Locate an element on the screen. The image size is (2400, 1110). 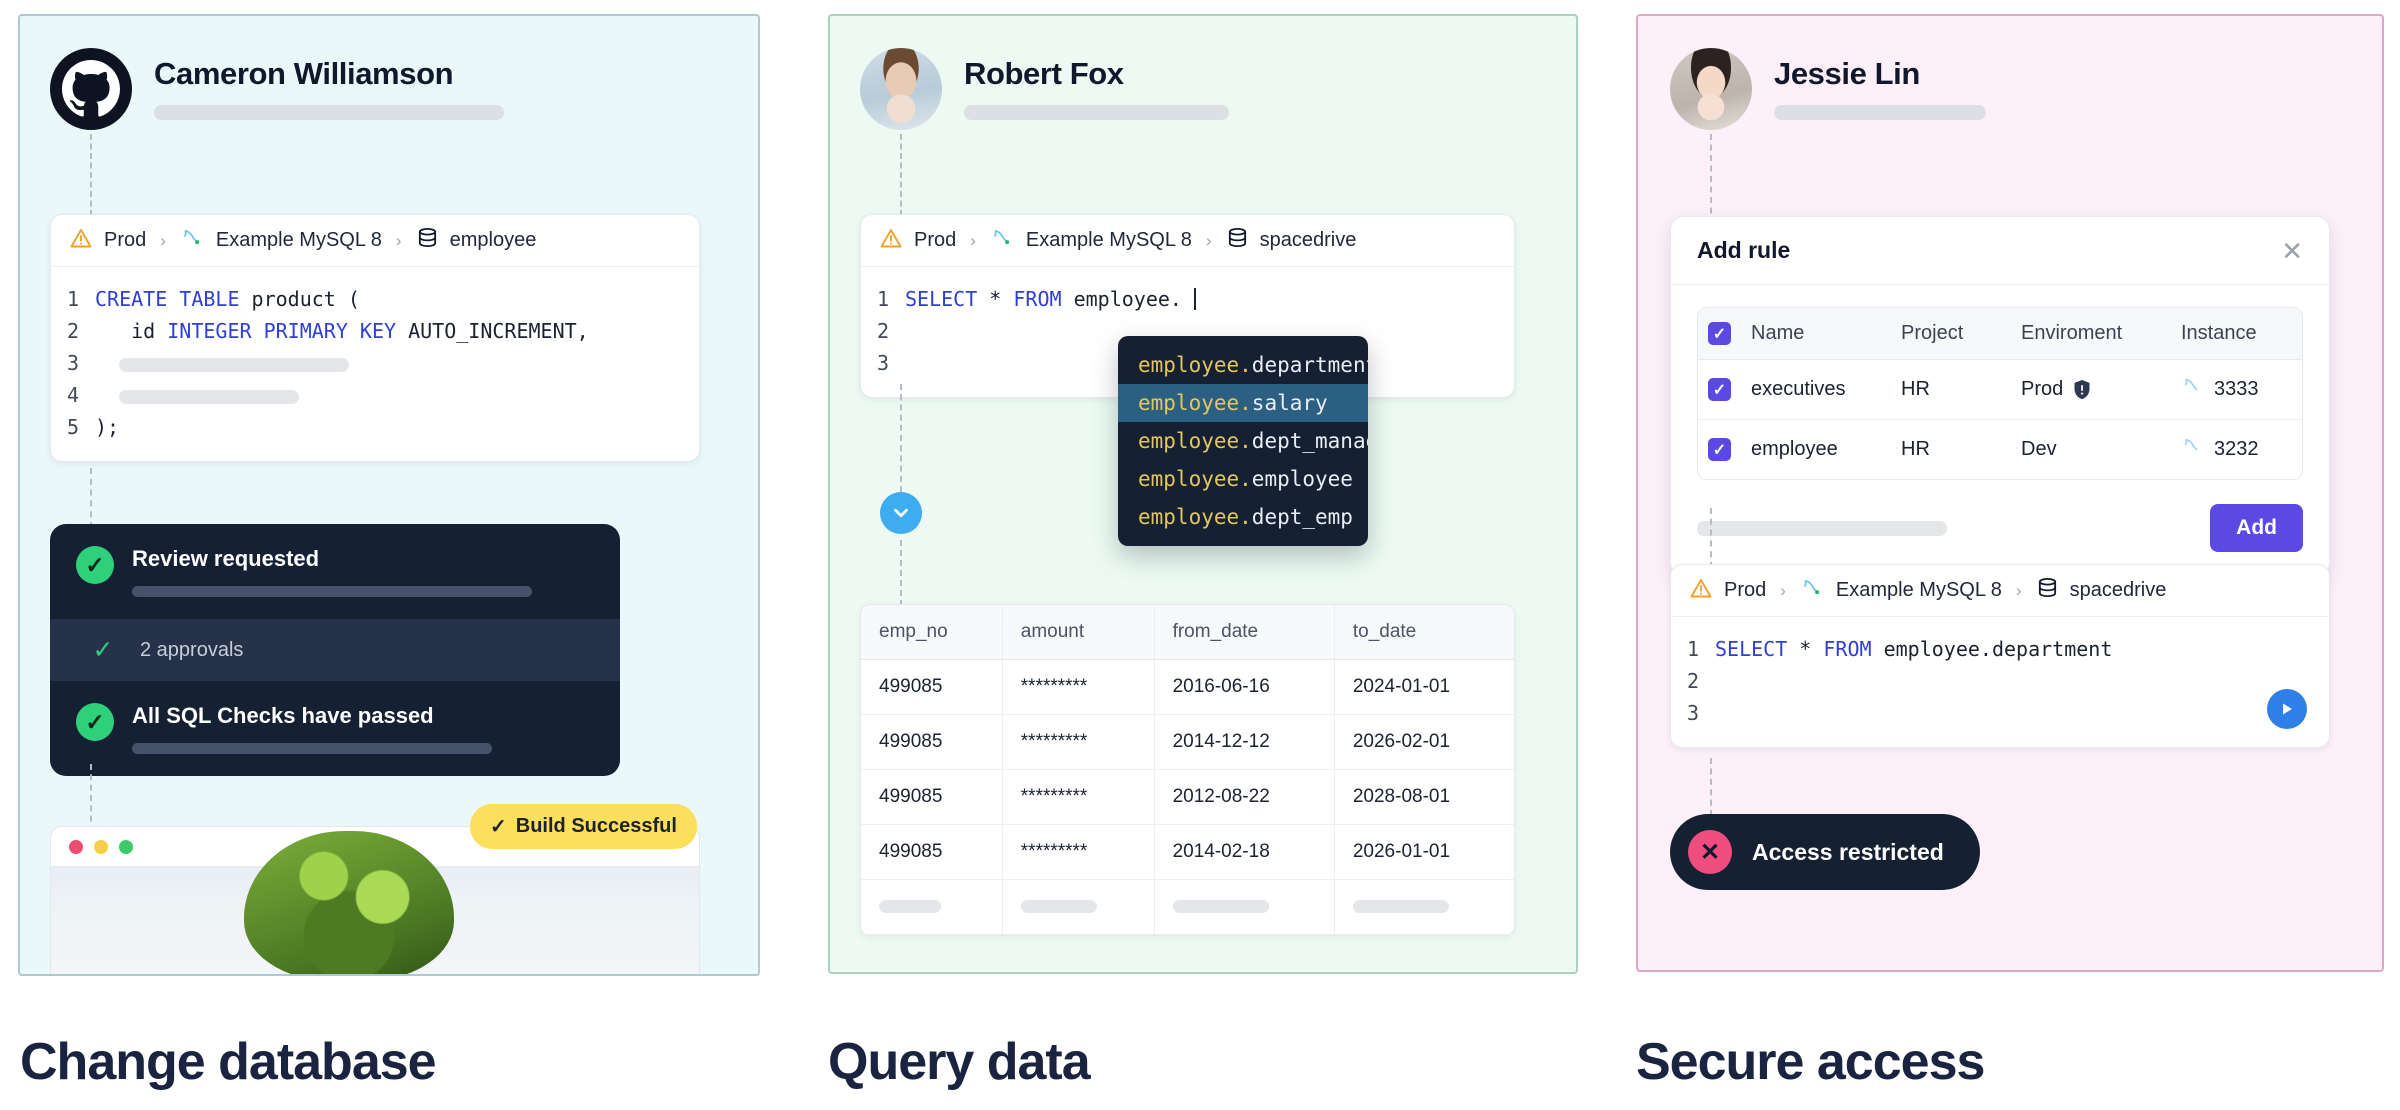
breadcrumb-database: employee is located at coordinates (493, 240).